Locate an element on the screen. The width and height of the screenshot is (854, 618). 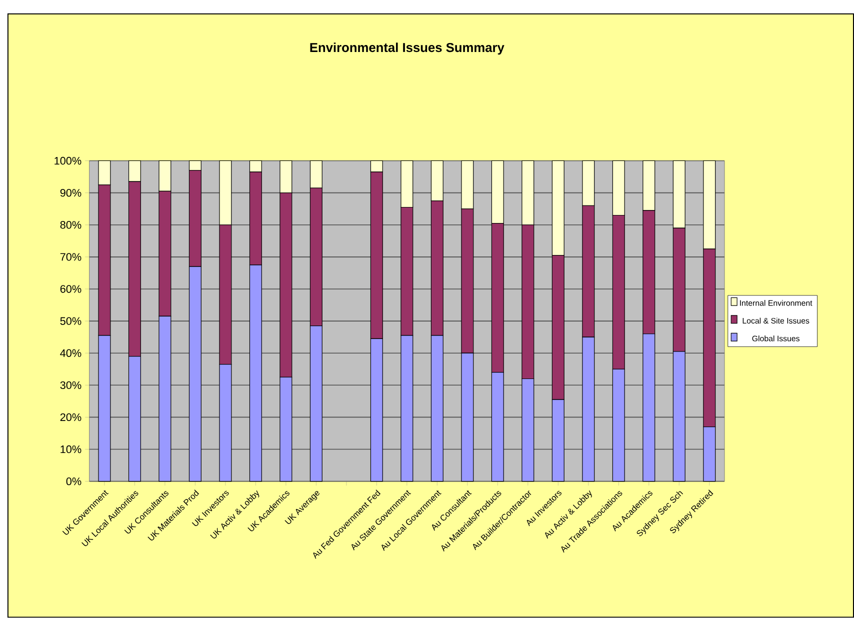
y-tick-label: 100% is located at coordinates (68, 161).